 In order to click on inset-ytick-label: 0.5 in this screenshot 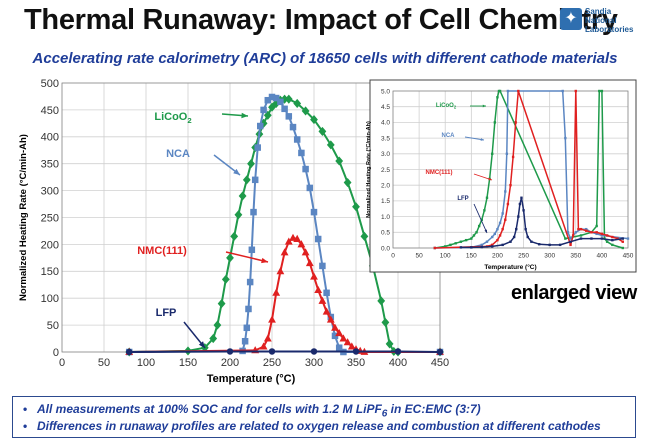, I will do `click(385, 233)`.